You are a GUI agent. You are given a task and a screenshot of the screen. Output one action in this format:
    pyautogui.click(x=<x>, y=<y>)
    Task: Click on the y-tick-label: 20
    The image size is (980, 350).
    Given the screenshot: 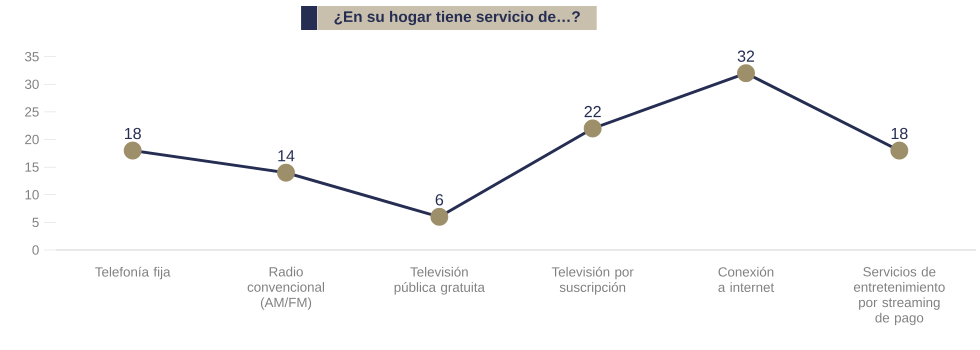 What is the action you would take?
    pyautogui.click(x=32, y=139)
    